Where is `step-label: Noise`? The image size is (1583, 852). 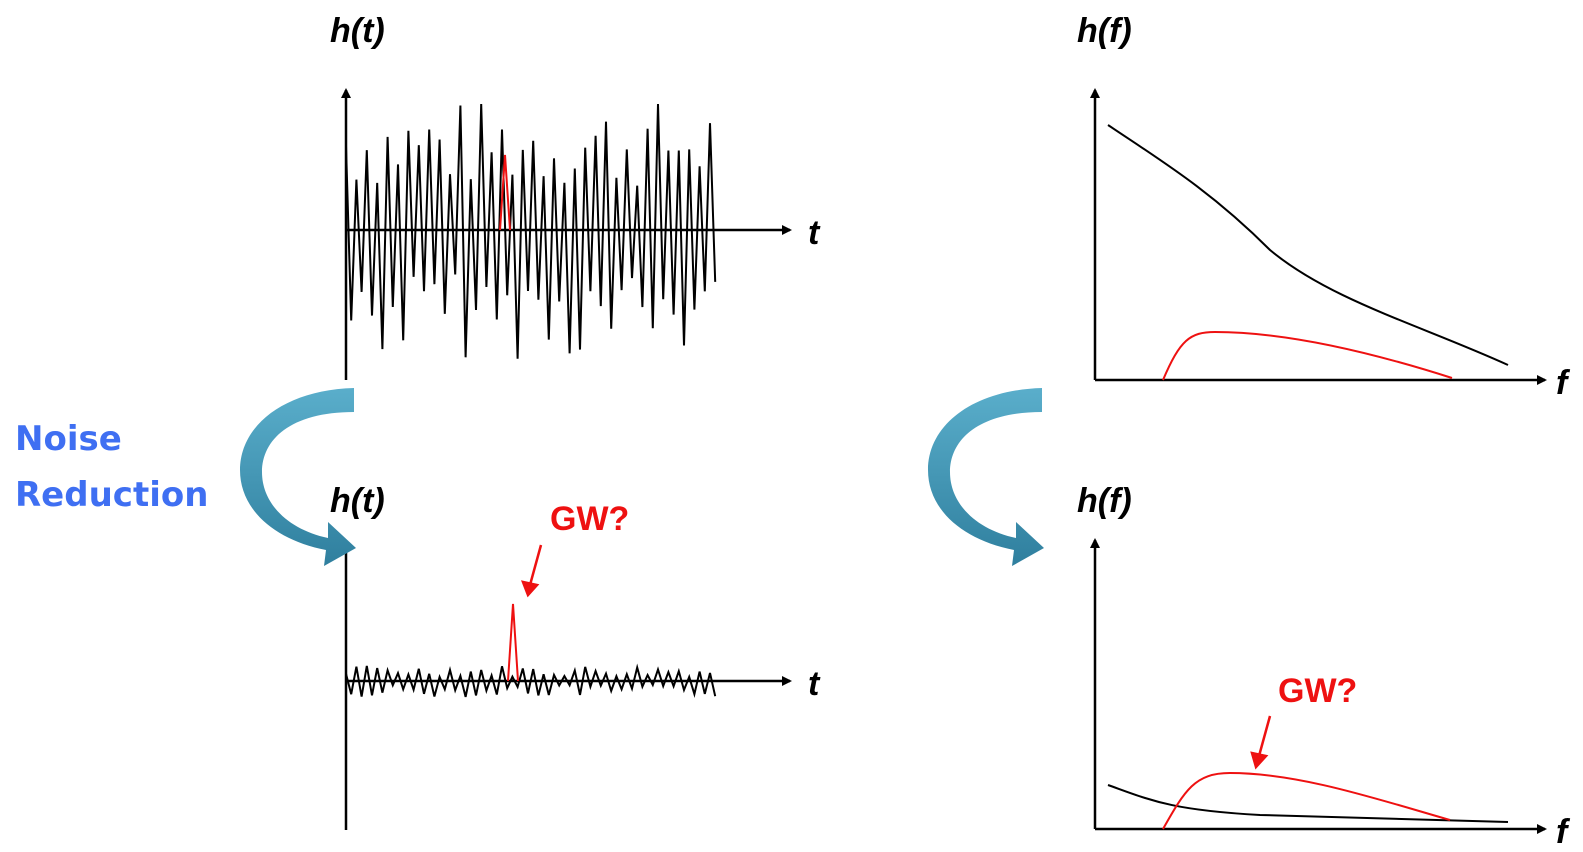
step-label: Noise is located at coordinates (68, 439).